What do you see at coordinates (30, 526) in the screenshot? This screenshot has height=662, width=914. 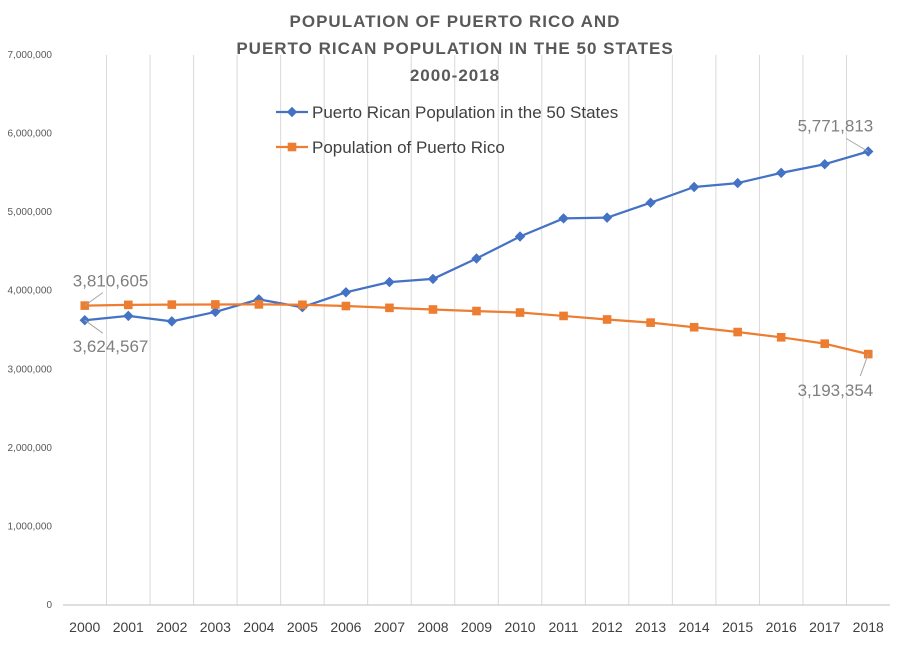 I see `y-tick-label: 1,000,000` at bounding box center [30, 526].